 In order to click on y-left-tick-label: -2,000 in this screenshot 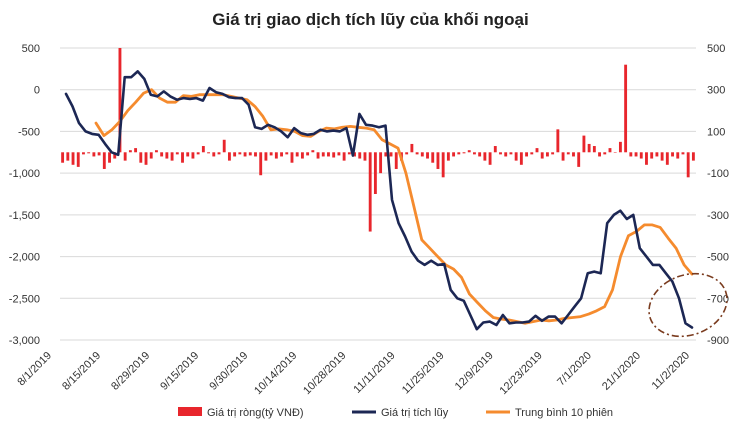, I will do `click(24, 258)`.